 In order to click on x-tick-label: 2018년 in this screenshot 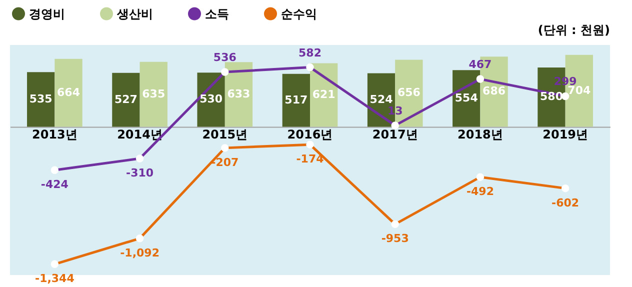, I will do `click(480, 134)`.